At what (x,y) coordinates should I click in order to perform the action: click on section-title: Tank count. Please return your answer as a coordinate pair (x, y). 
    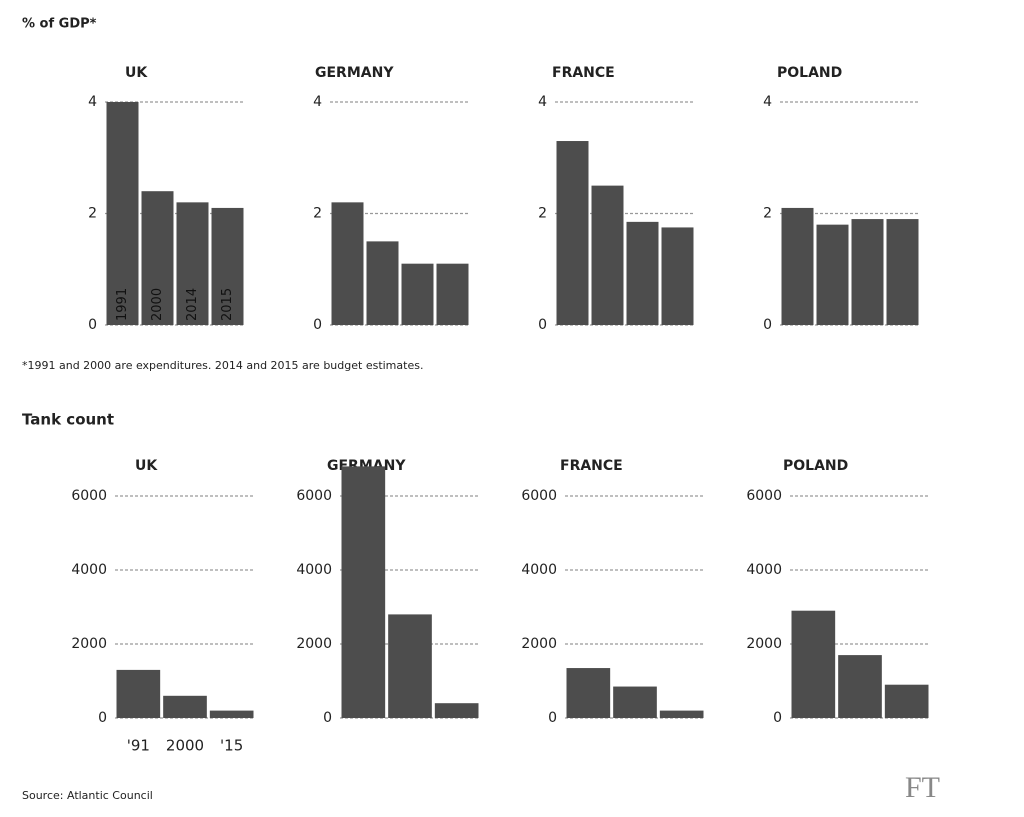
    Looking at the image, I should click on (68, 420).